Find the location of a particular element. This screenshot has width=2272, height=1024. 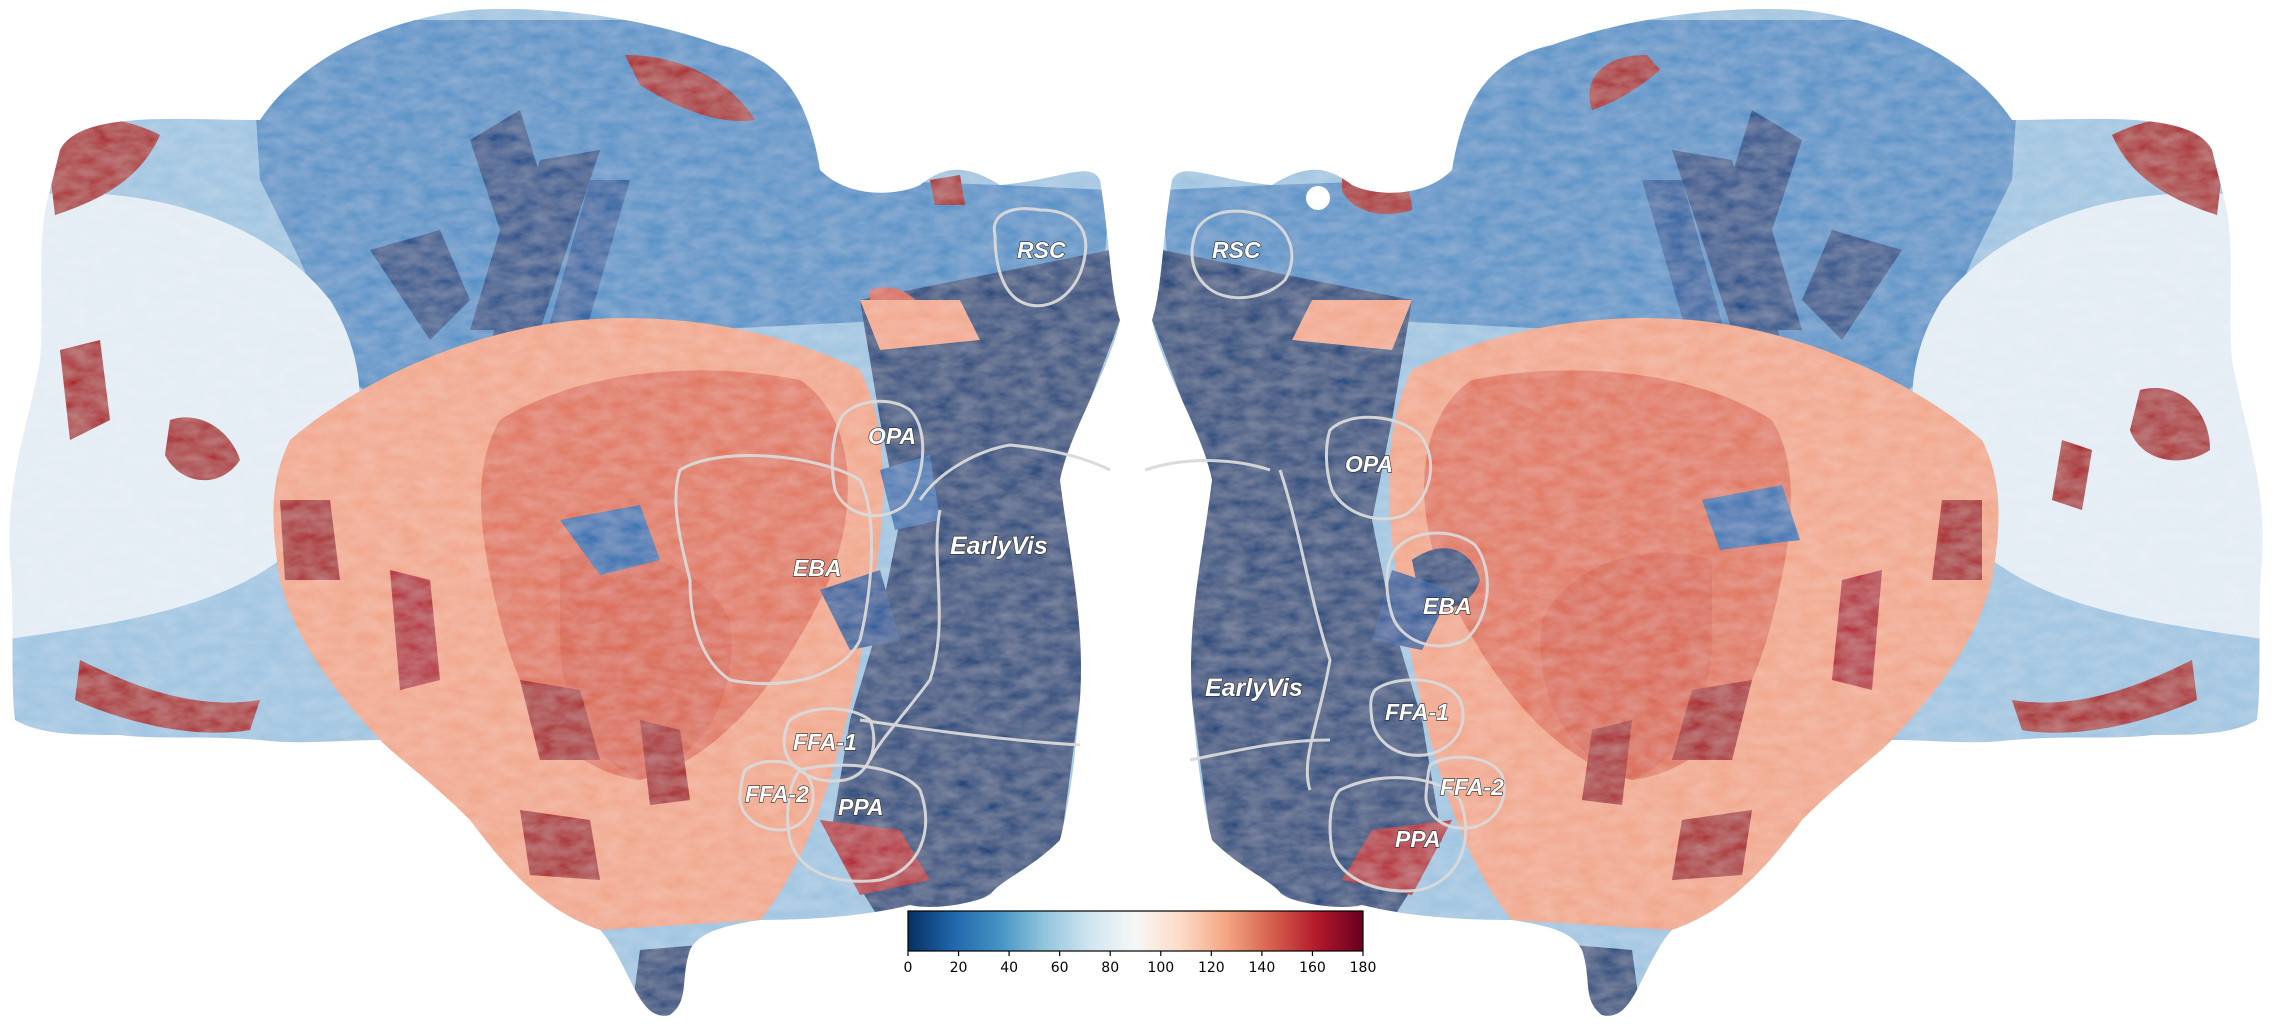

left-roi-labels: RSC OPA EBA EarlyVis FFA-1 FFA-2 PPA is located at coordinates (905, 528).